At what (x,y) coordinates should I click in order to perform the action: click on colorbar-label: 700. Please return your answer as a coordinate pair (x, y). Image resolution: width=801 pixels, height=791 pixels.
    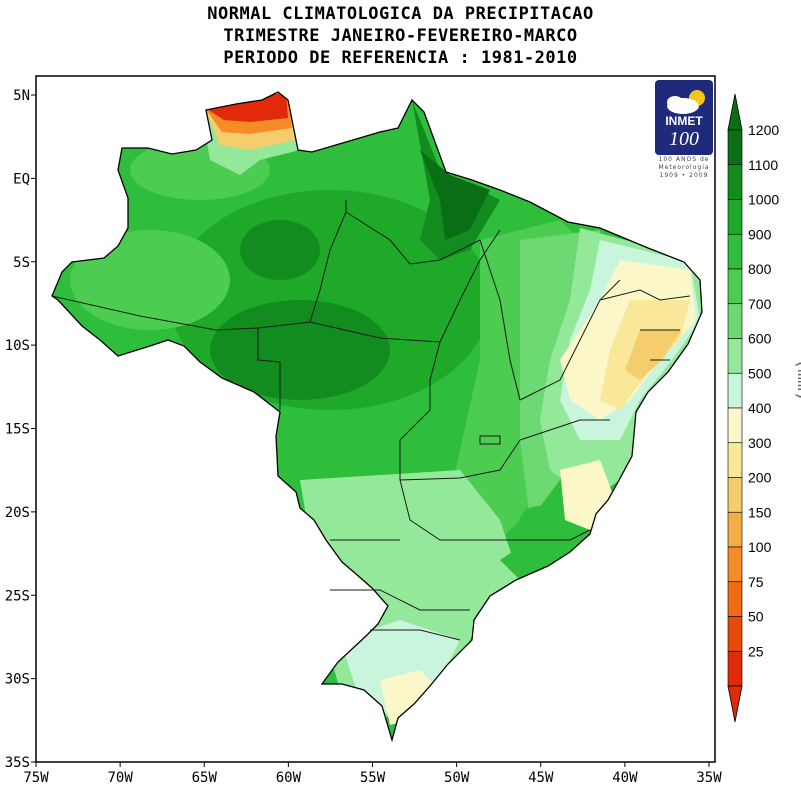
    Looking at the image, I should click on (760, 304).